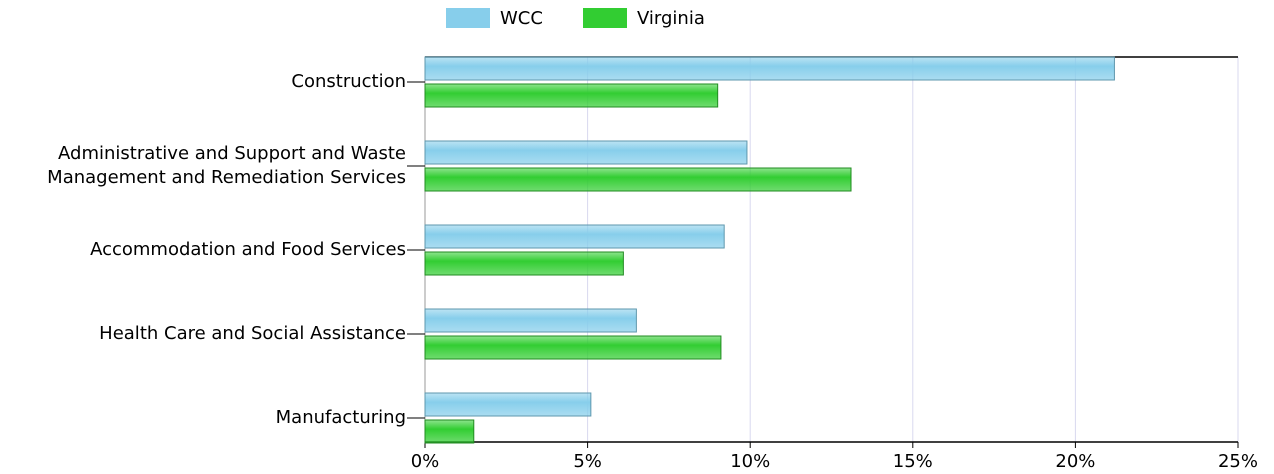  Describe the element at coordinates (348, 81) in the screenshot. I see `y-tick-label: Construction` at that location.